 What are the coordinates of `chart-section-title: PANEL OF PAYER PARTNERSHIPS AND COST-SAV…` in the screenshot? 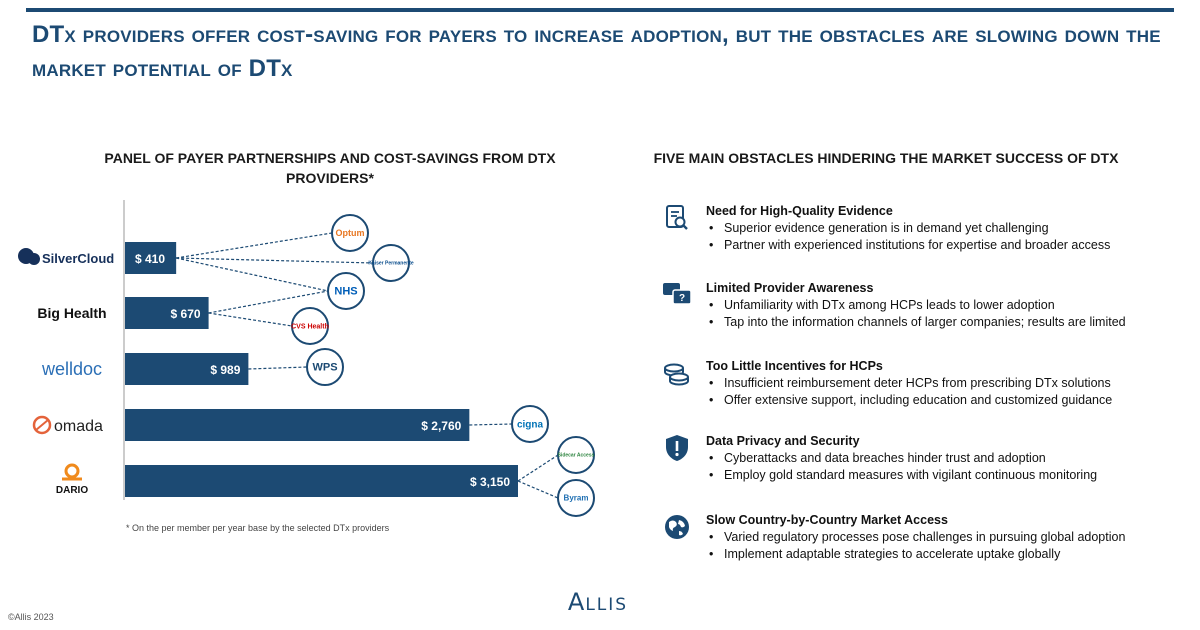 It's located at (330, 168).